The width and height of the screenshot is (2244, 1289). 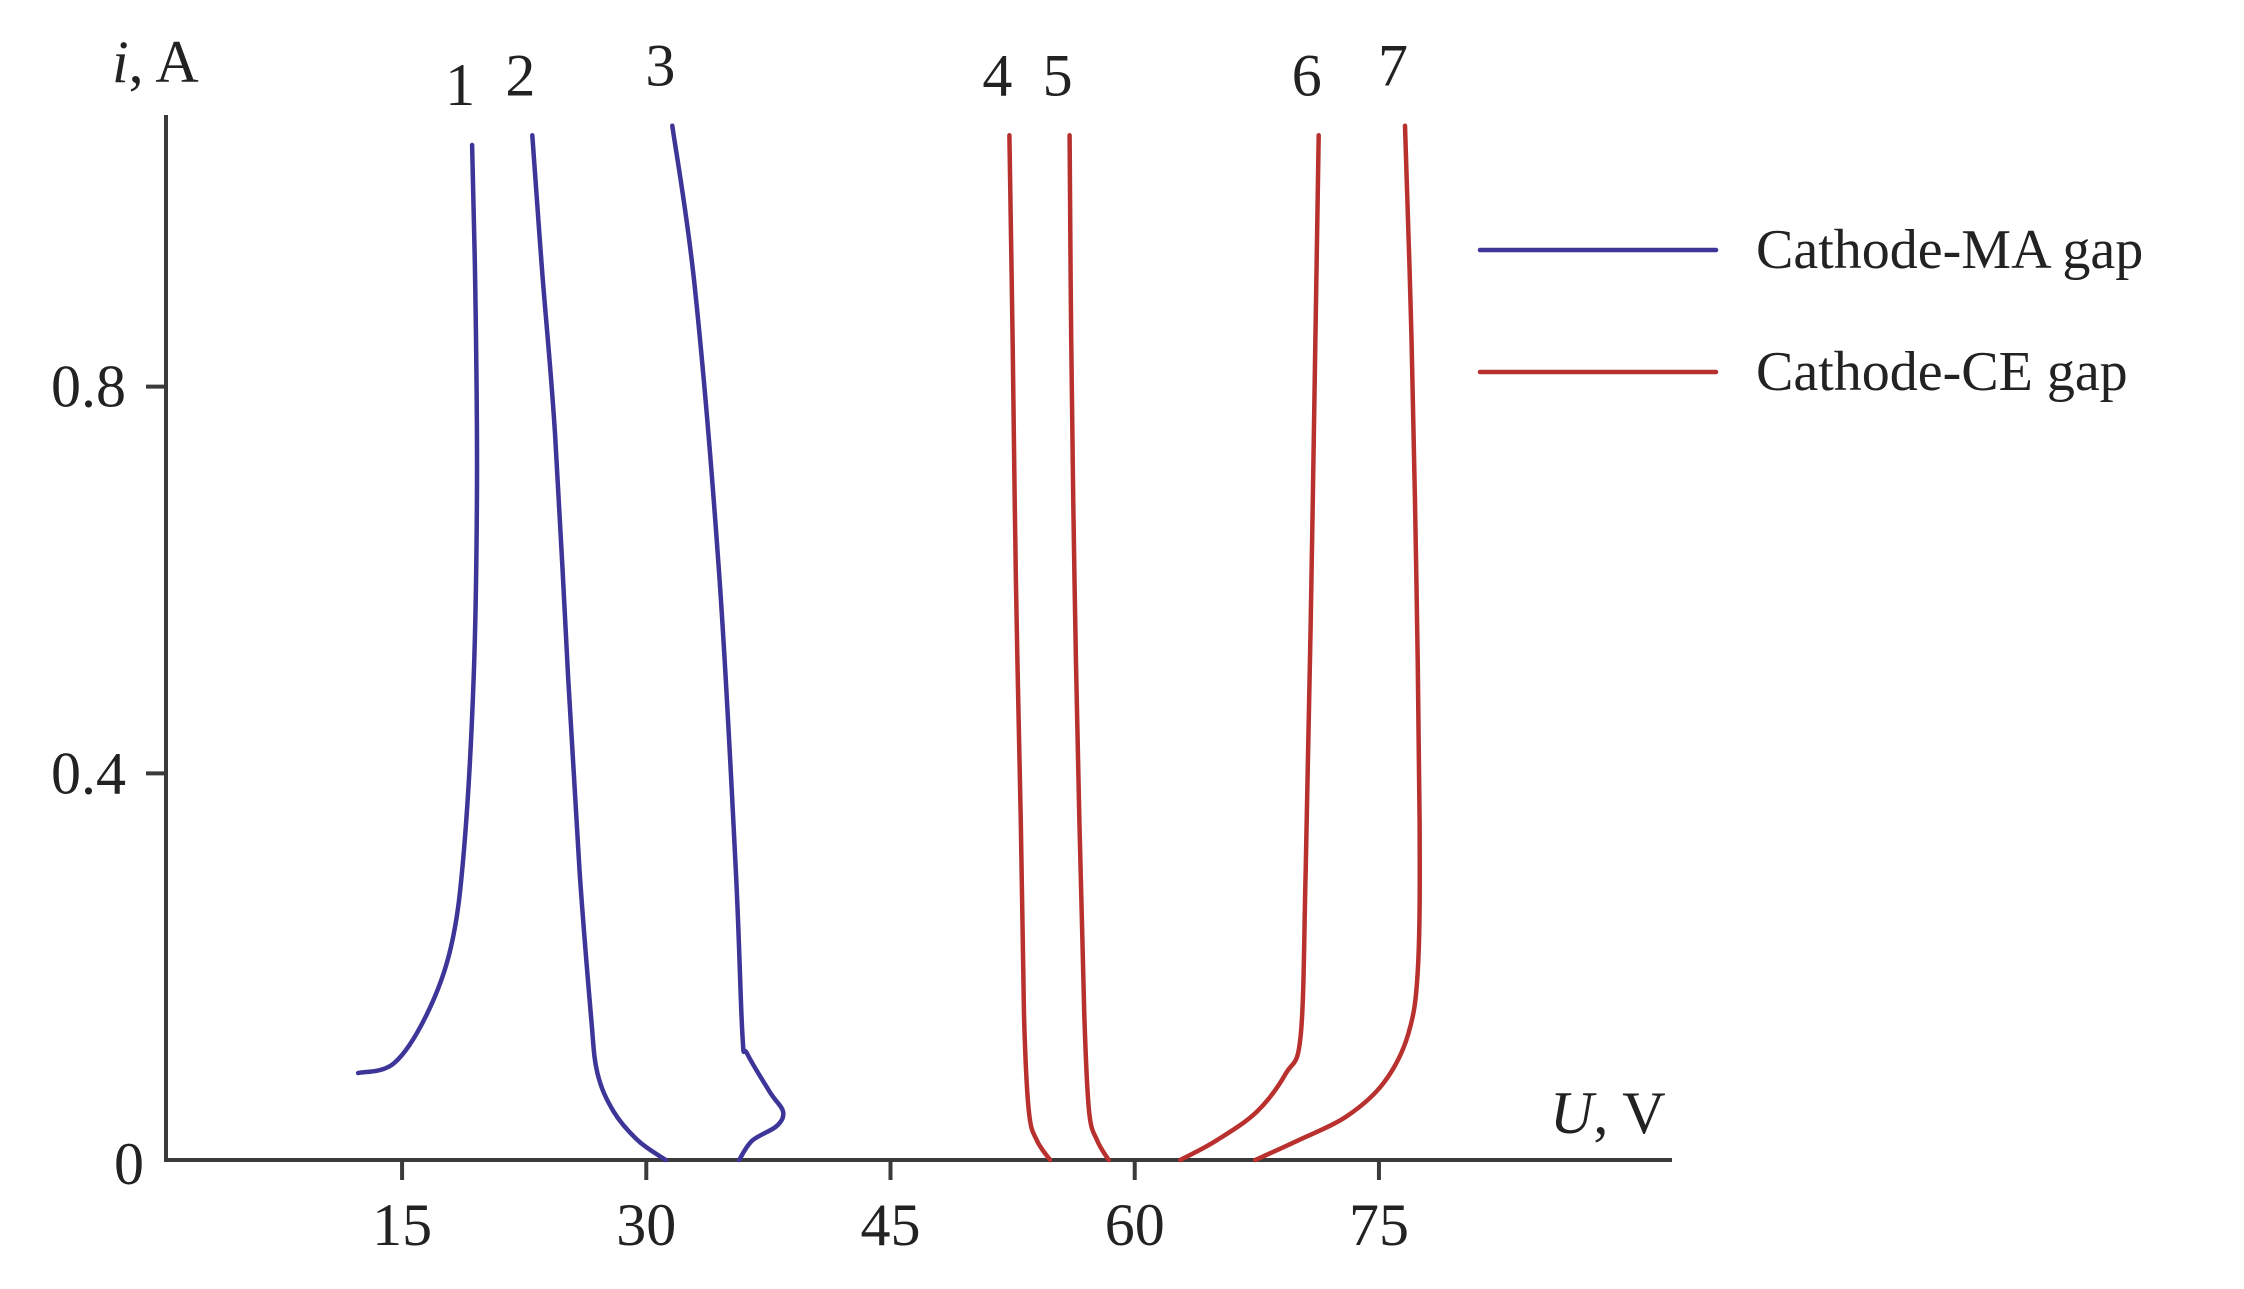 What do you see at coordinates (1949, 250) in the screenshot?
I see `legend-label-ma: Cathode-MA gap` at bounding box center [1949, 250].